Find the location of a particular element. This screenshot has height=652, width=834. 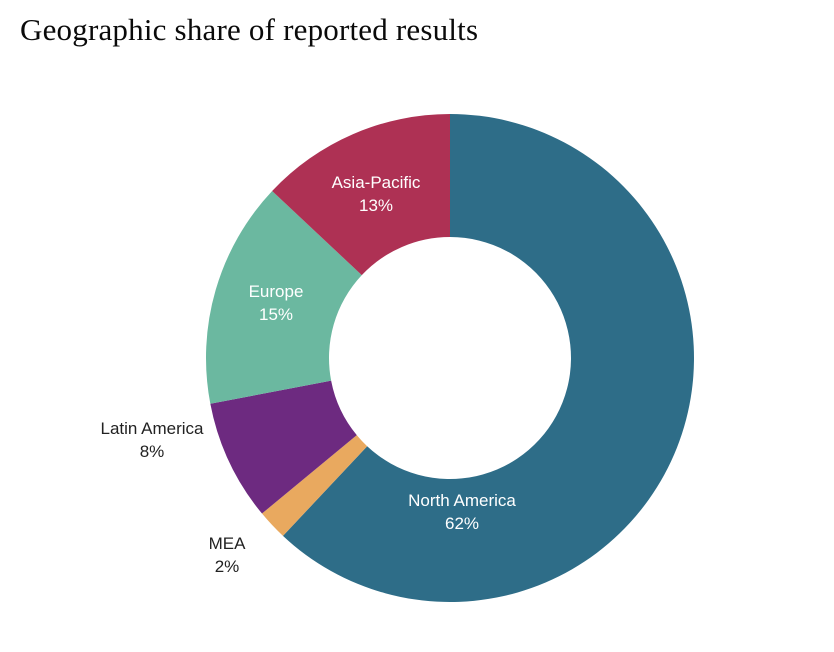

slice-label-name: MEA is located at coordinates (228, 543).